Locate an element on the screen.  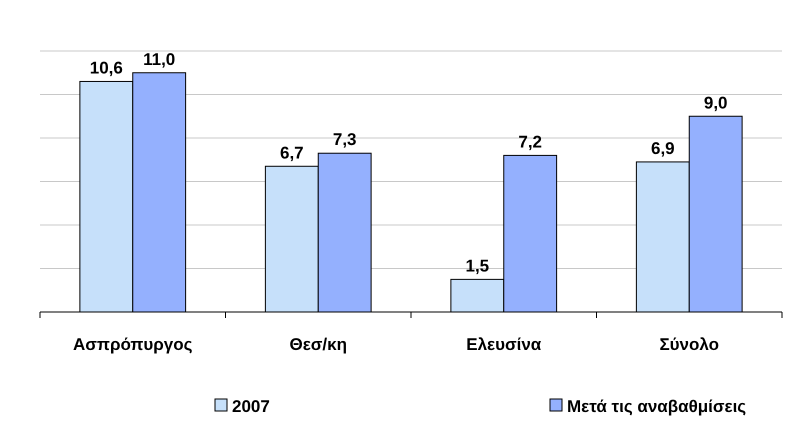
data-label: 7,3 is located at coordinates (344, 140).